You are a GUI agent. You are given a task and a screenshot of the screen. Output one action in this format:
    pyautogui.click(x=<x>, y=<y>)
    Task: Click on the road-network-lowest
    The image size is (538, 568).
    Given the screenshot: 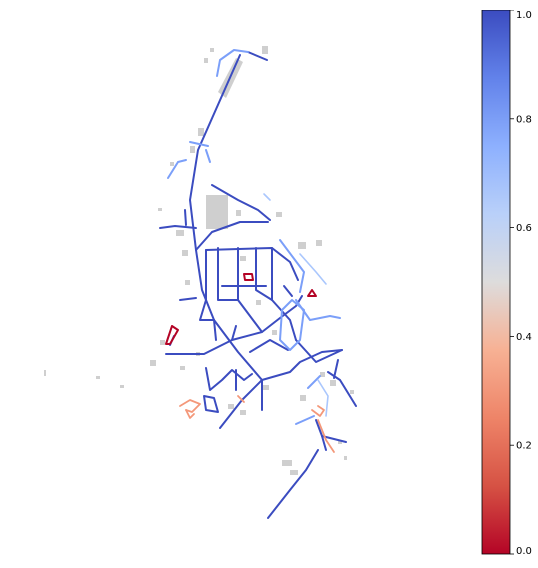 What is the action you would take?
    pyautogui.click(x=241, y=309)
    